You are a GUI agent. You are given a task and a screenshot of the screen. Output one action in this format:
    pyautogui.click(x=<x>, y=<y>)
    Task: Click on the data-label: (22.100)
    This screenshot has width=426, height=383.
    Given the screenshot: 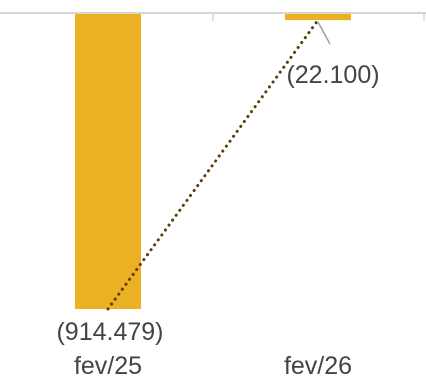 What is the action you would take?
    pyautogui.click(x=332, y=75)
    